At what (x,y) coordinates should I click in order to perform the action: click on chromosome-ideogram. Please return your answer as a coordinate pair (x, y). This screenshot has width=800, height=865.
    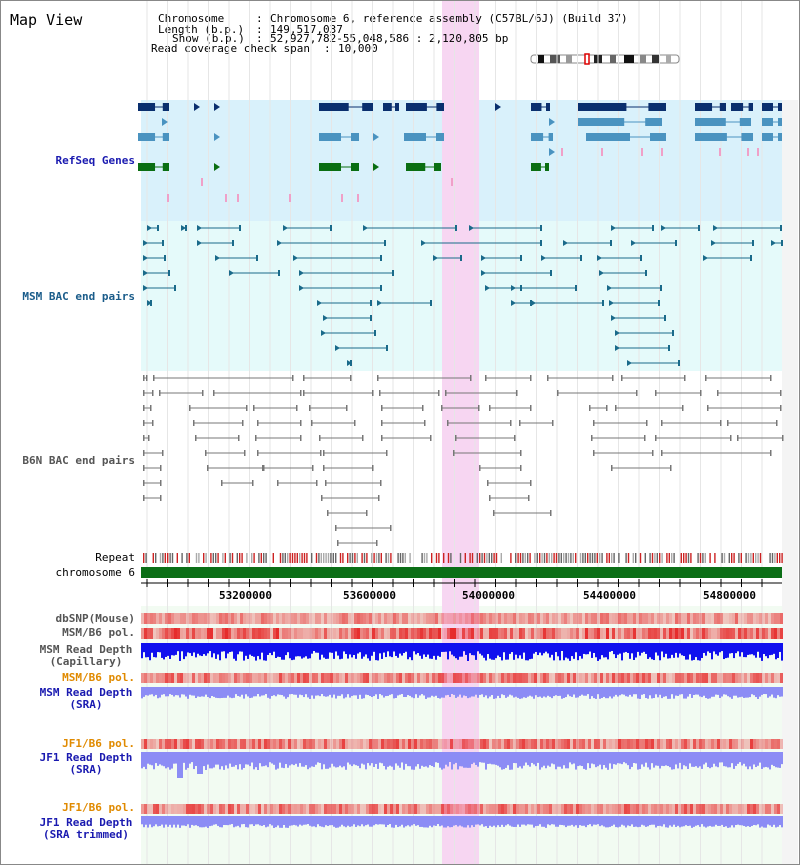
    Looking at the image, I should click on (606, 59).